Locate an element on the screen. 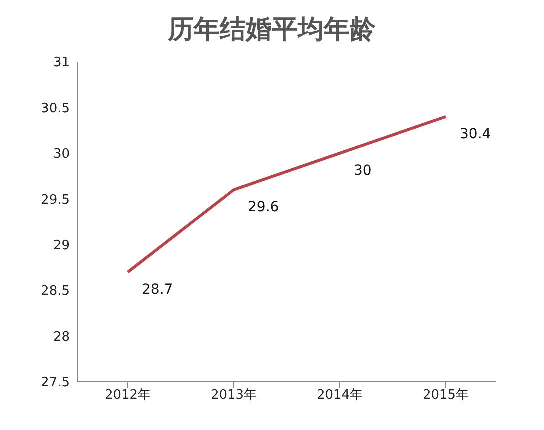 Image resolution: width=544 pixels, height=430 pixels. x-tick-label: 2012年 is located at coordinates (128, 396).